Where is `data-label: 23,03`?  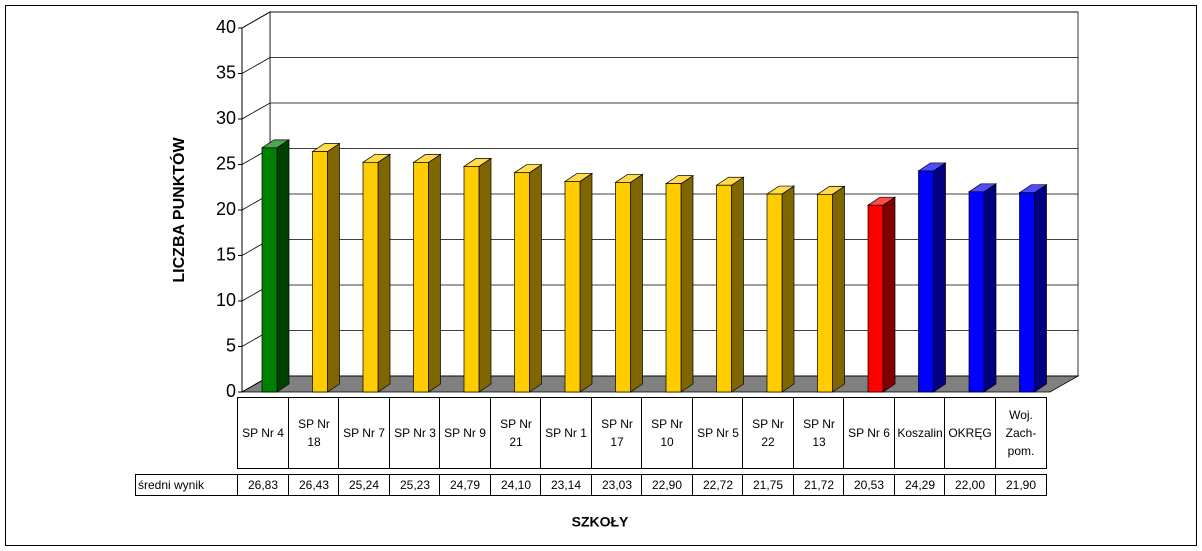
data-label: 23,03 is located at coordinates (617, 485).